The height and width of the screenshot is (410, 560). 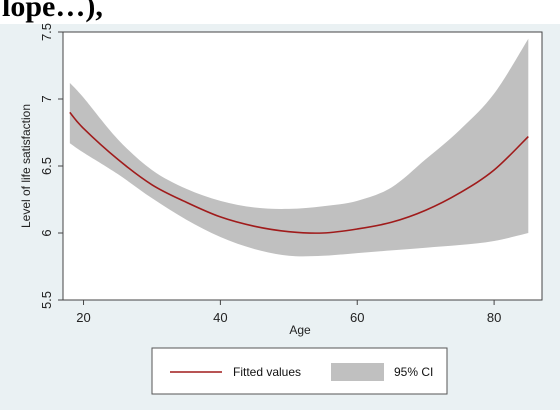 What do you see at coordinates (46, 98) in the screenshot?
I see `y-tick-label-7: 7` at bounding box center [46, 98].